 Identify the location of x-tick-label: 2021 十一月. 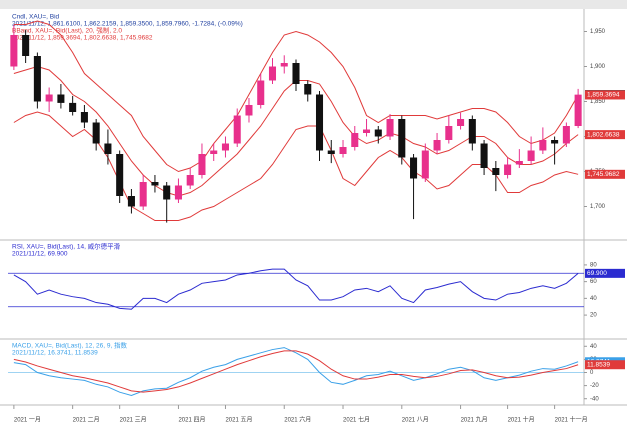
(571, 420).